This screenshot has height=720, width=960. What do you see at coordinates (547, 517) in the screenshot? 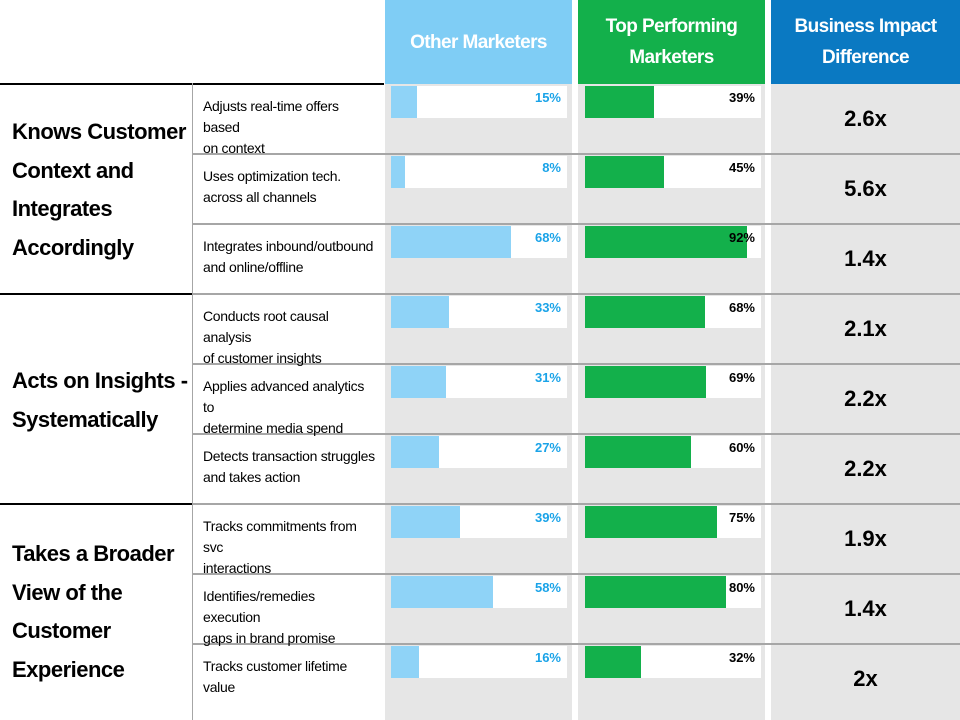
I see `other-marketers-value: 39%` at bounding box center [547, 517].